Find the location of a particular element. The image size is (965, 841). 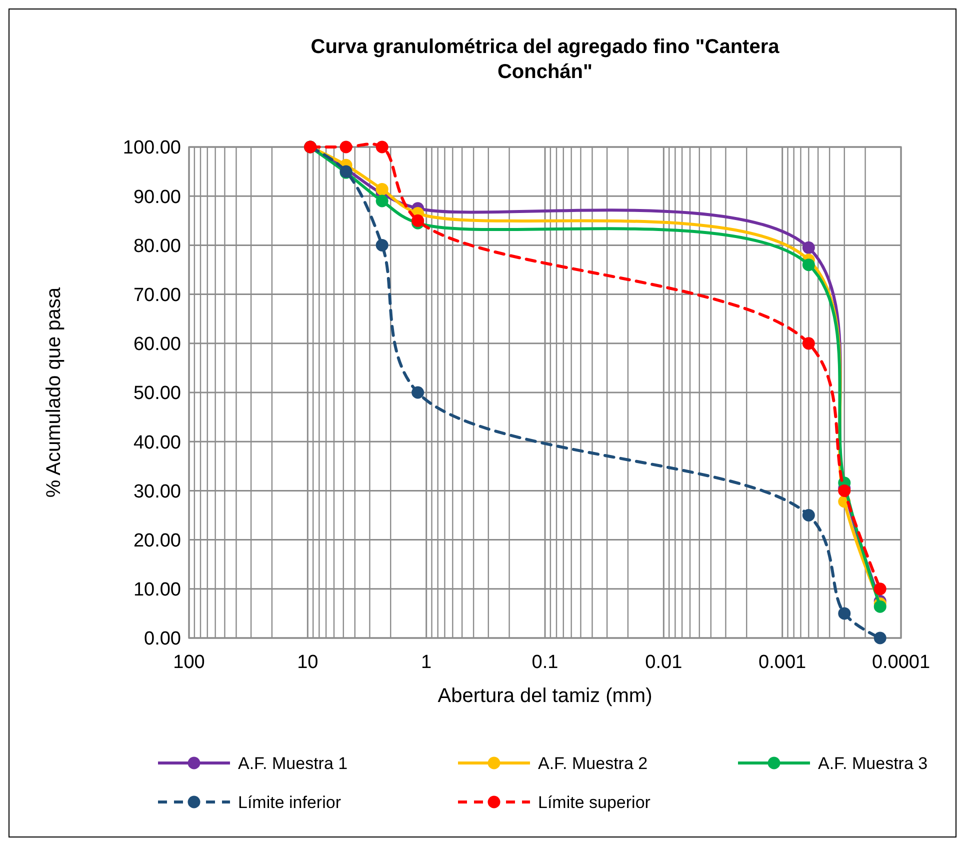

x-tick-label: 0.0001 is located at coordinates (901, 662).